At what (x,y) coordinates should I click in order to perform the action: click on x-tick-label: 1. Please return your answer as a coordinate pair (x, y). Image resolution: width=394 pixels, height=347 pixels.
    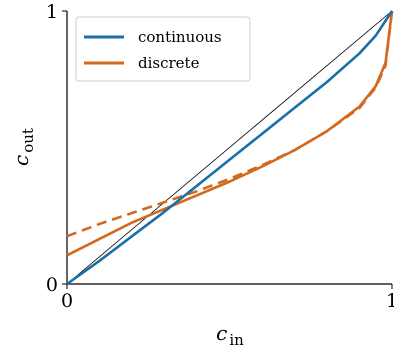
    Looking at the image, I should click on (390, 301).